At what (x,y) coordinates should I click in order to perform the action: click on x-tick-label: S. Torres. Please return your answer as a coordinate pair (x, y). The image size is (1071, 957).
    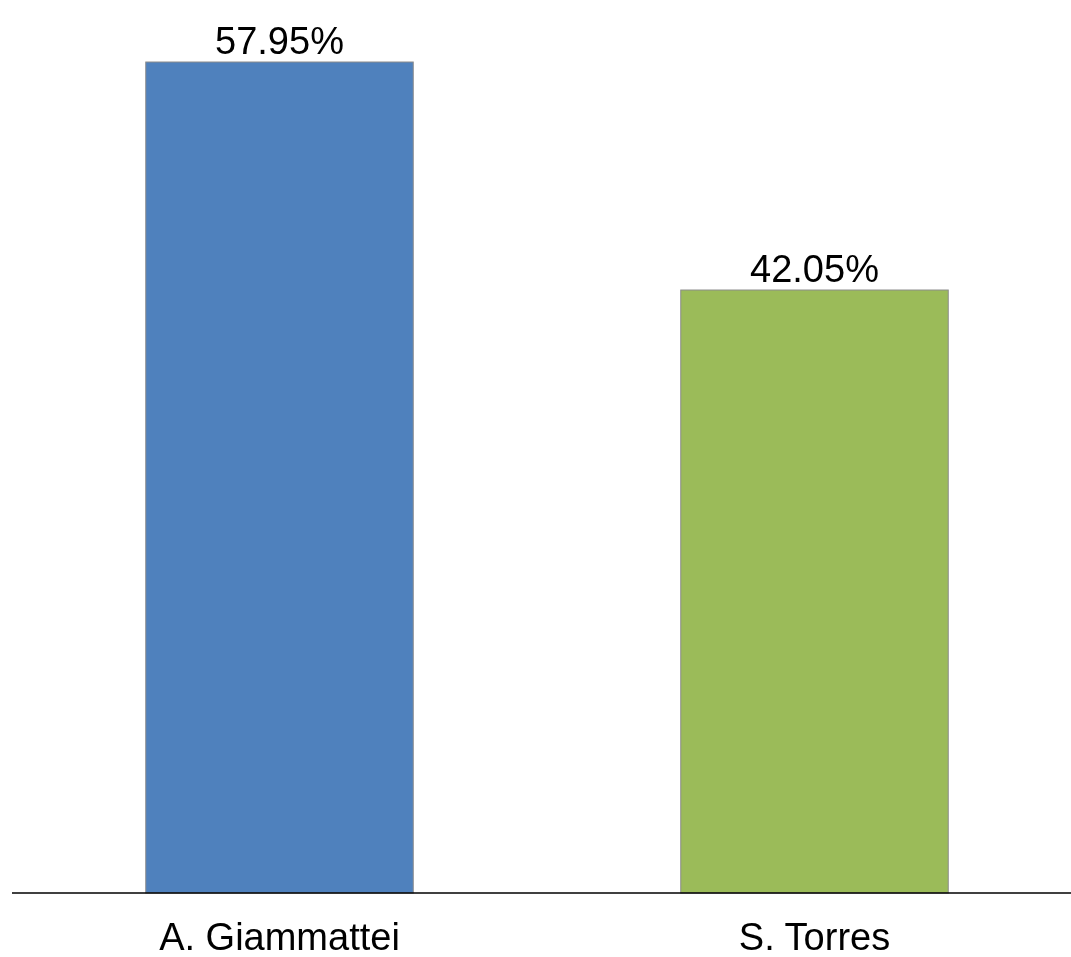
    Looking at the image, I should click on (814, 936).